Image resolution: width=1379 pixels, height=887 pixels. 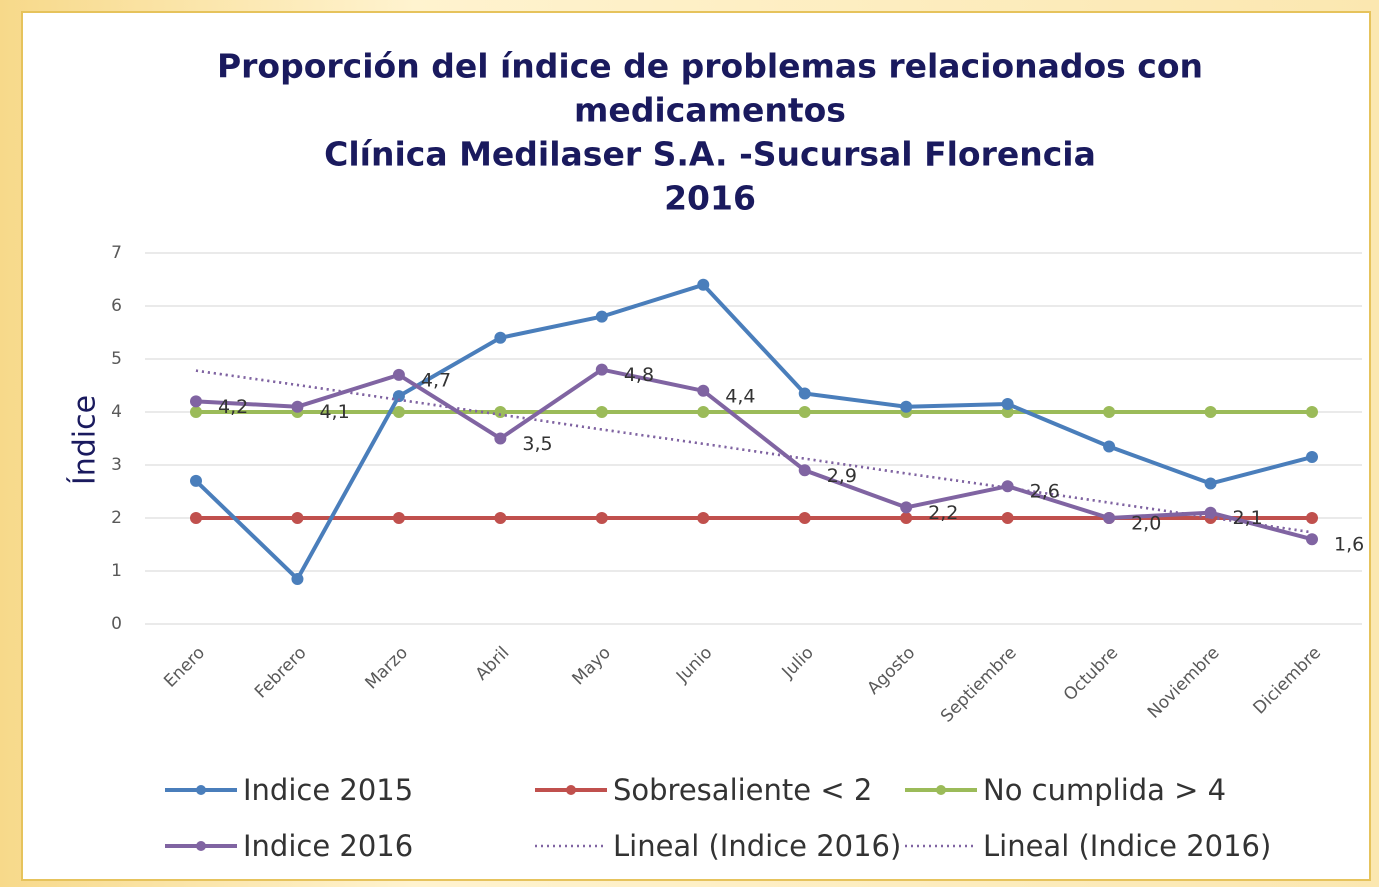 What do you see at coordinates (436, 380) in the screenshot?
I see `data-label: 4,7` at bounding box center [436, 380].